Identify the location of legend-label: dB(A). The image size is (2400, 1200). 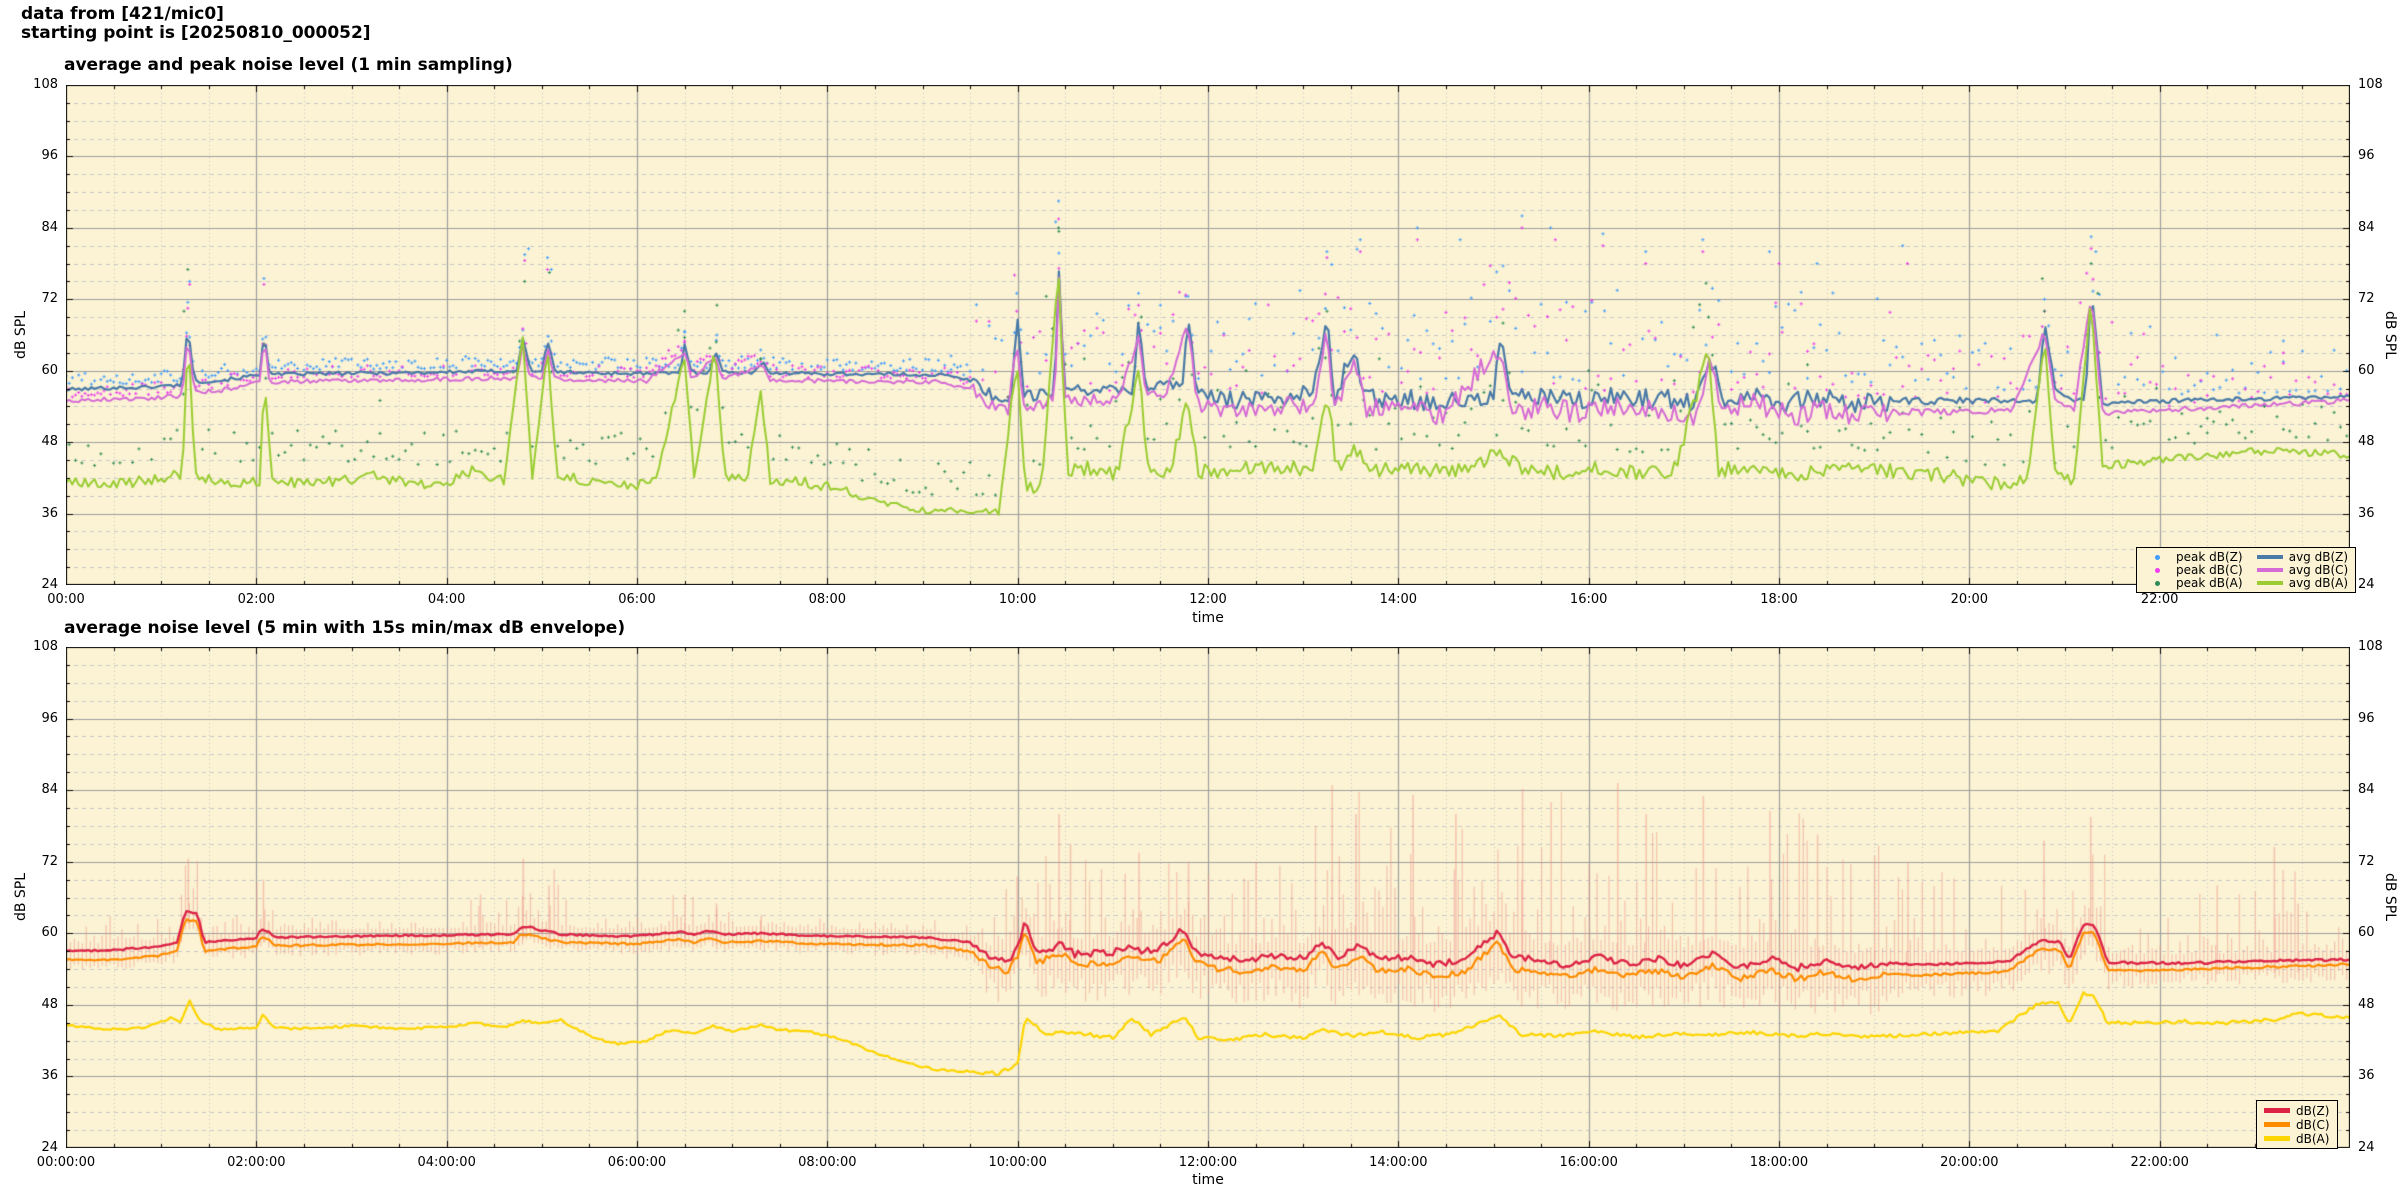
(2313, 1138).